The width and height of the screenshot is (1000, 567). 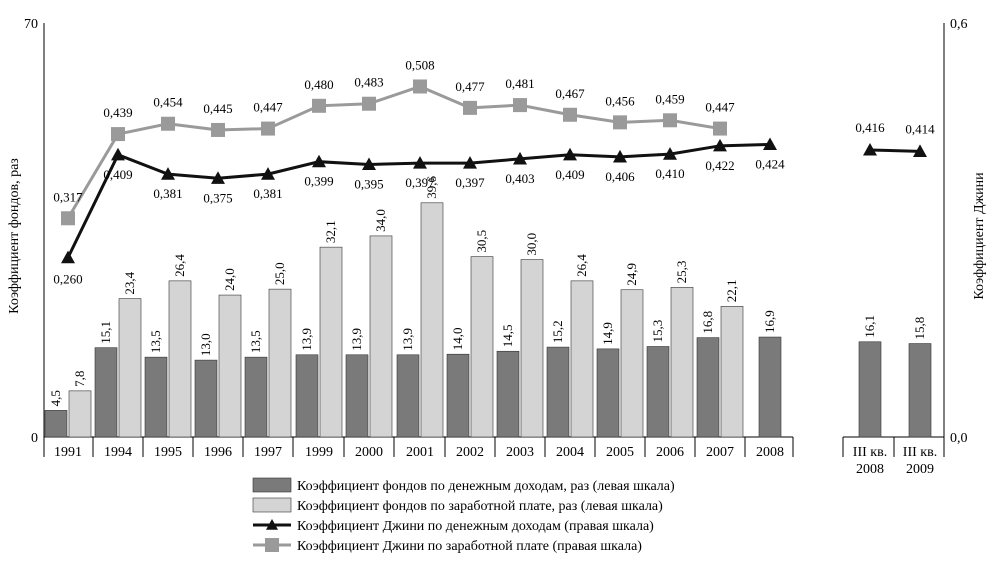 What do you see at coordinates (959, 24) in the screenshot?
I see `right-tick-max: 0,6` at bounding box center [959, 24].